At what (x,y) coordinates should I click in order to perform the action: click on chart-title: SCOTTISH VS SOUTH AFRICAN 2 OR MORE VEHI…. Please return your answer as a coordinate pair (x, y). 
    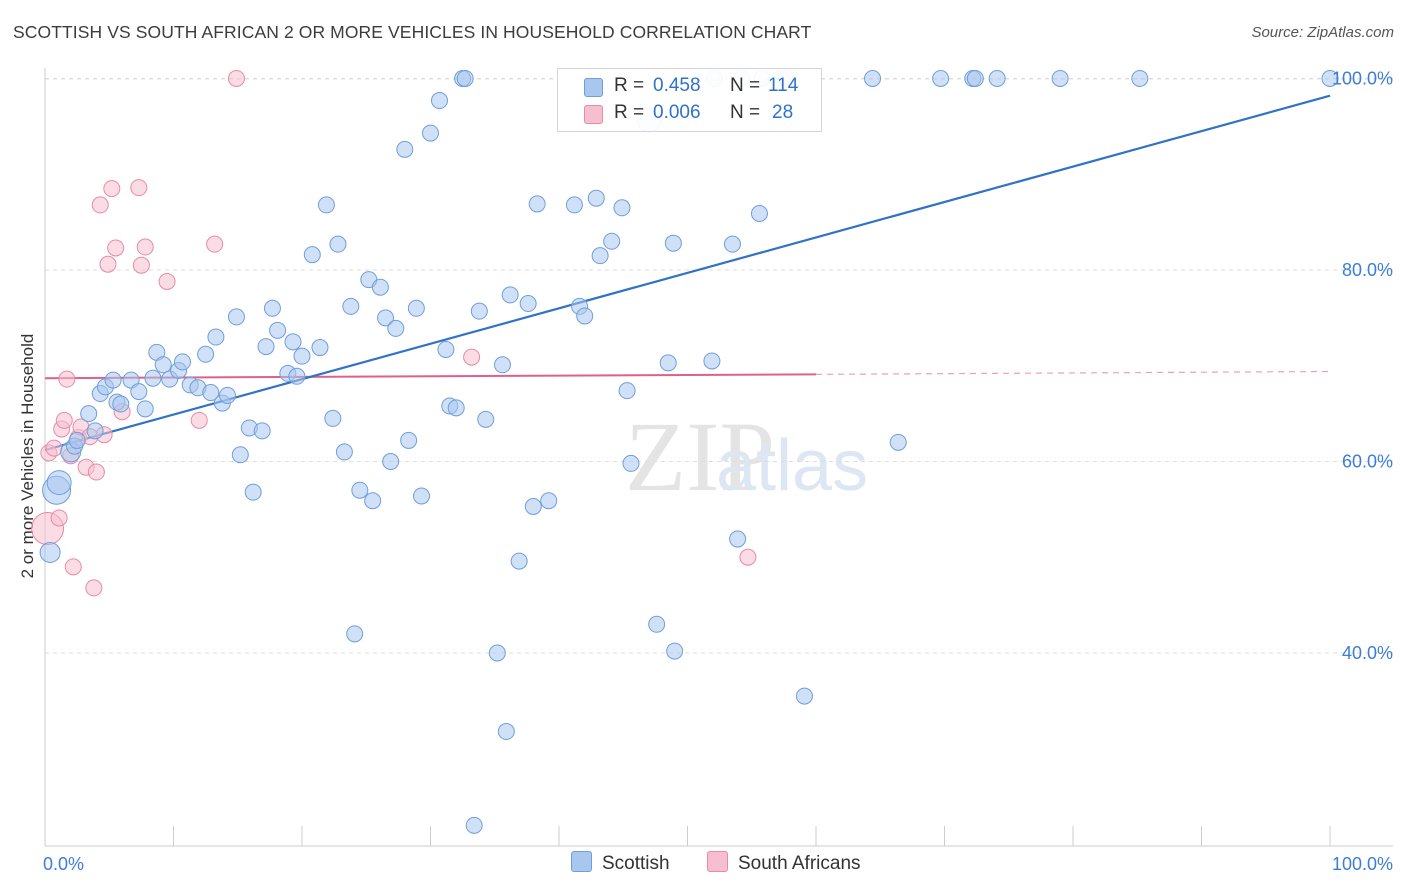
    Looking at the image, I should click on (412, 32).